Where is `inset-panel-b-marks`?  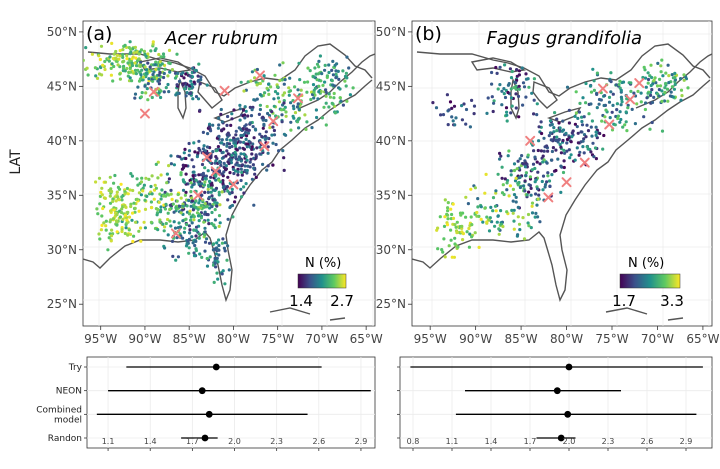 inset-panel-b-marks is located at coordinates (550, 402).